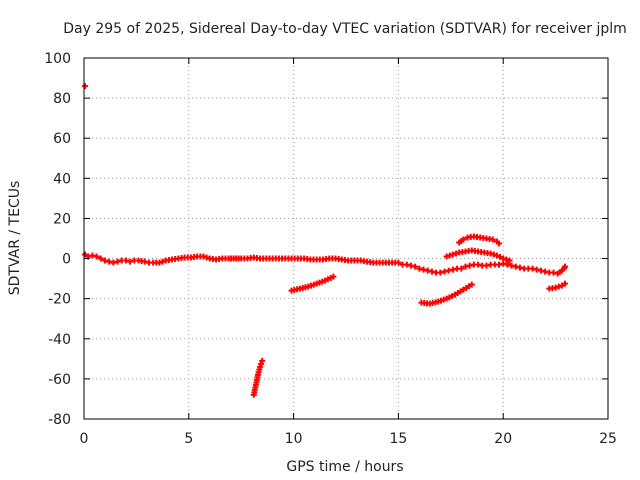 This screenshot has width=640, height=480. I want to click on x-tick-label: 15, so click(398, 439).